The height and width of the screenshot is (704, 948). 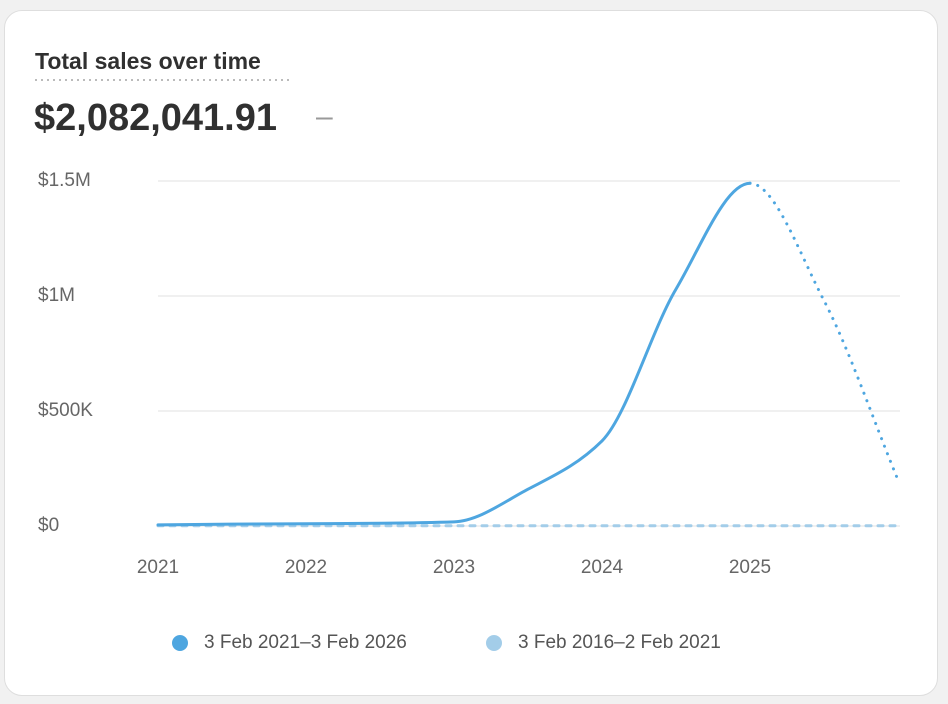 I want to click on x-tick-label: 2021, so click(x=158, y=567).